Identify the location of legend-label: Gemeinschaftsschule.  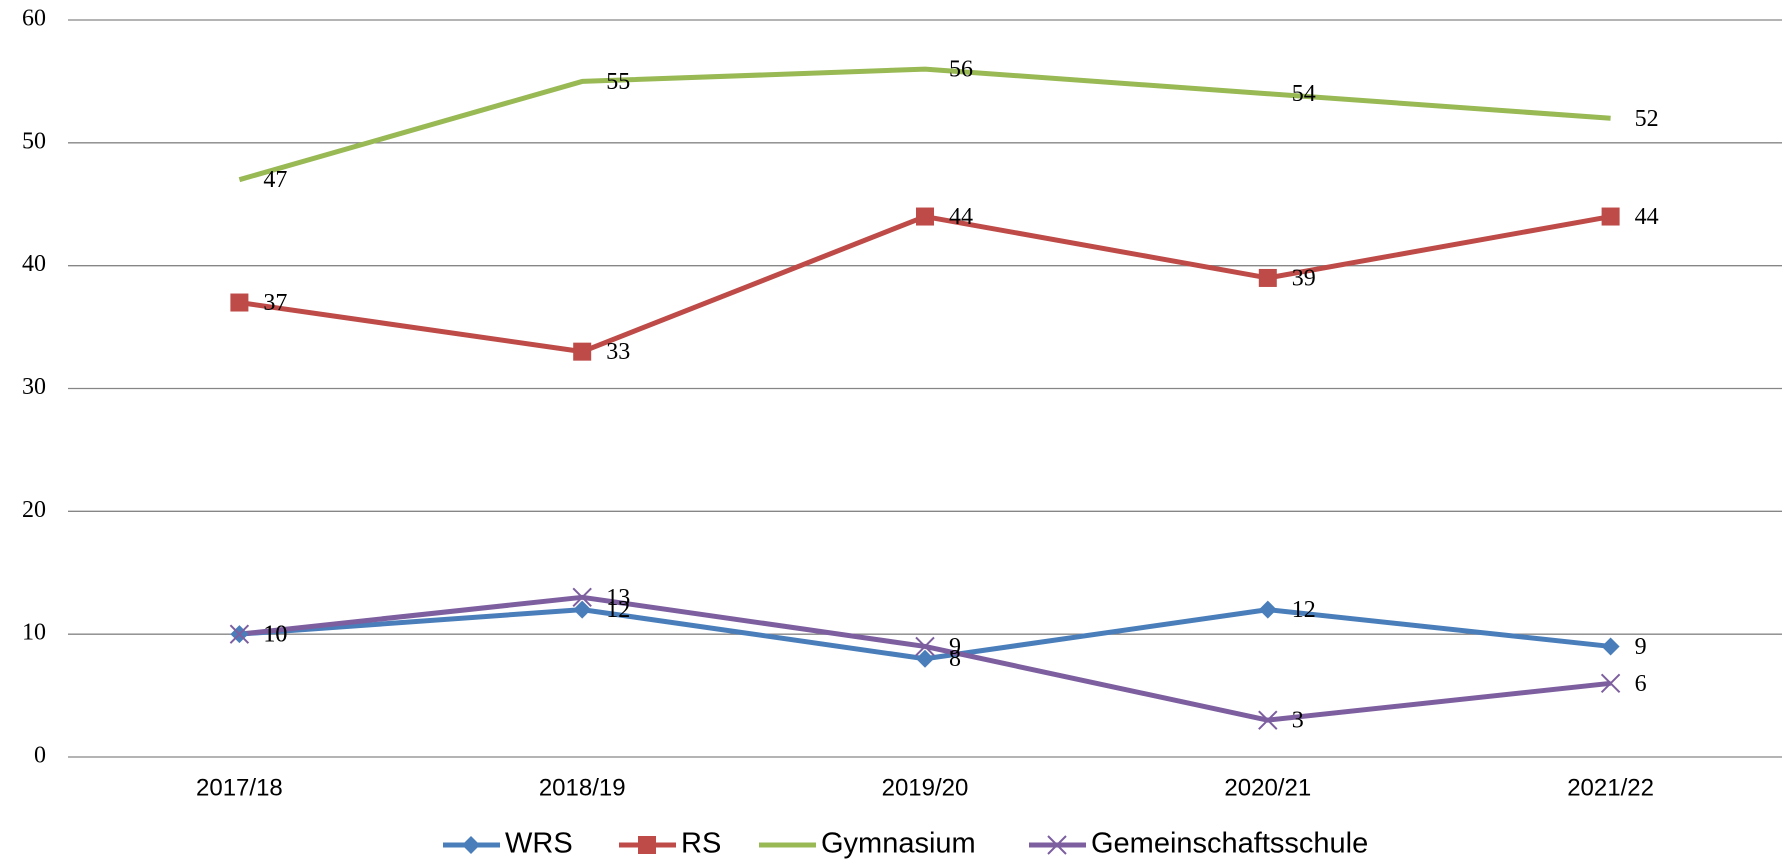
(1229, 844).